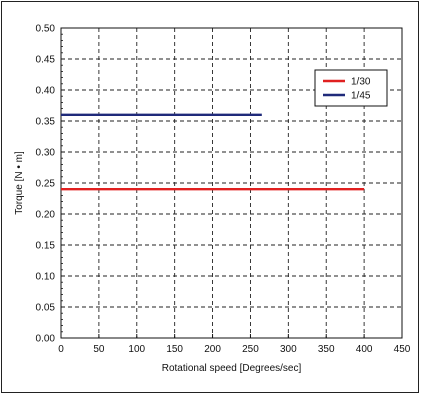  I want to click on x-tick-label: 450, so click(402, 349).